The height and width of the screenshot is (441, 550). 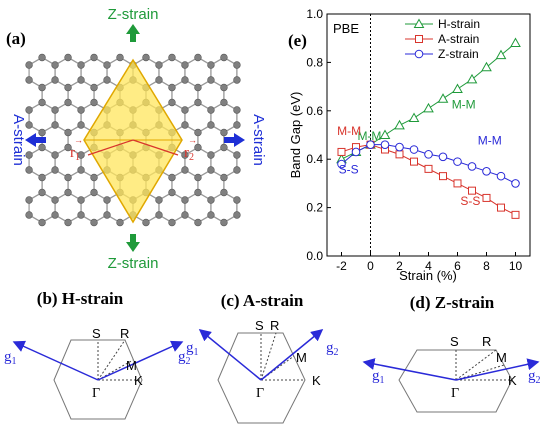 What do you see at coordinates (409, 369) in the screenshot?
I see `g1-vector-d` at bounding box center [409, 369].